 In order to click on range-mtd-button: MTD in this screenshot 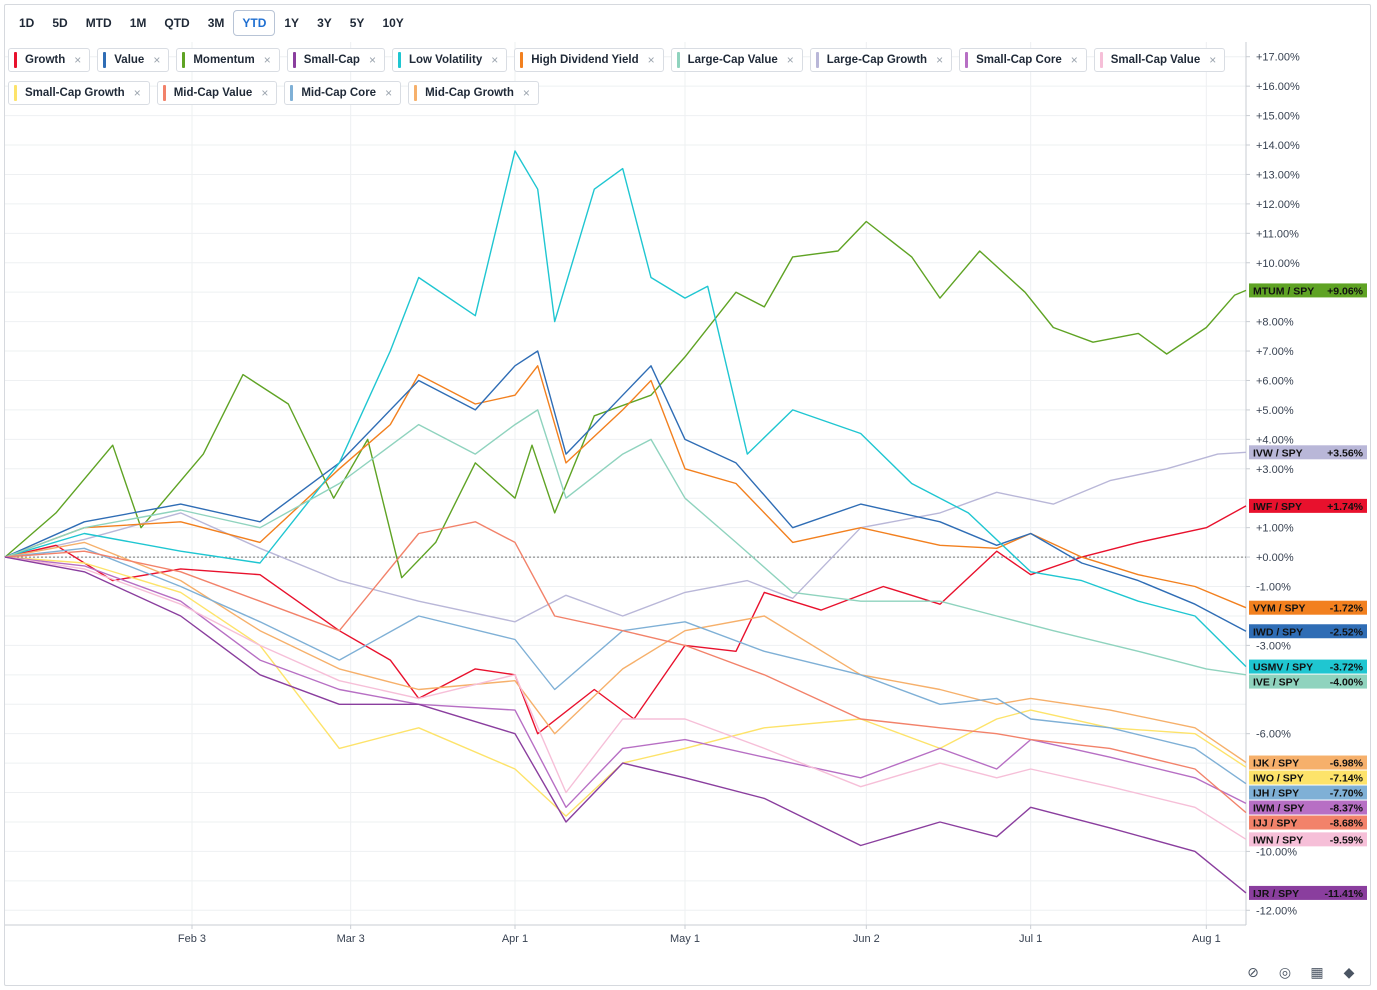, I will do `click(98, 23)`.